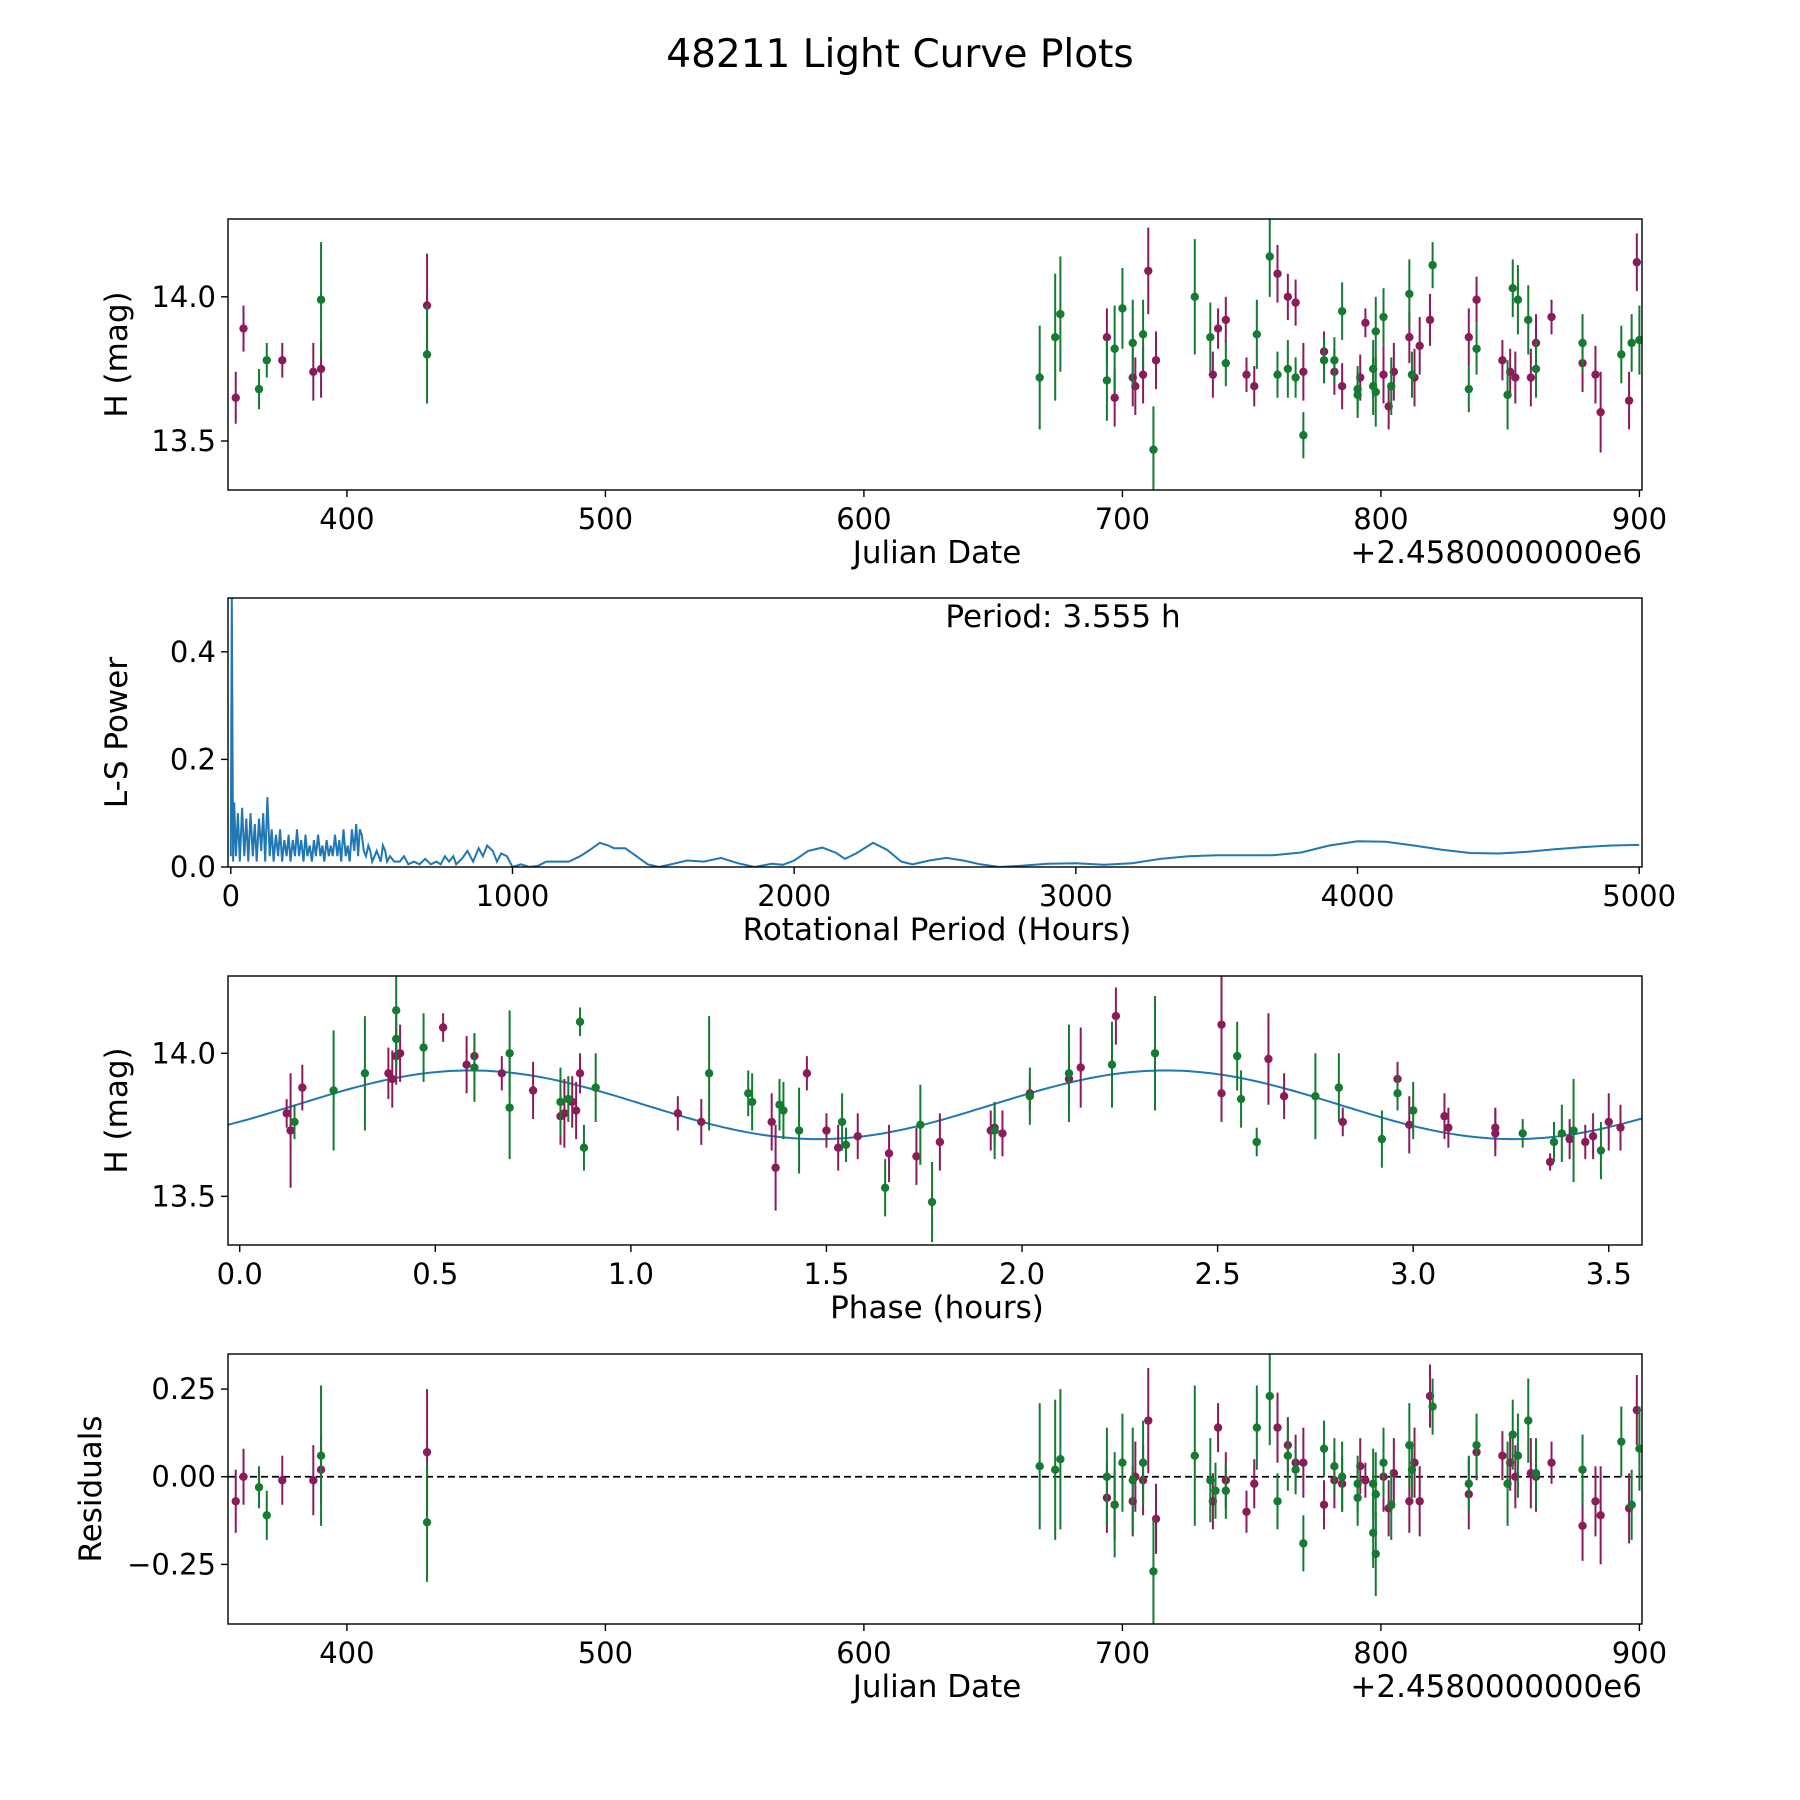  I want to click on x-tick-label: 2000, so click(794, 896).